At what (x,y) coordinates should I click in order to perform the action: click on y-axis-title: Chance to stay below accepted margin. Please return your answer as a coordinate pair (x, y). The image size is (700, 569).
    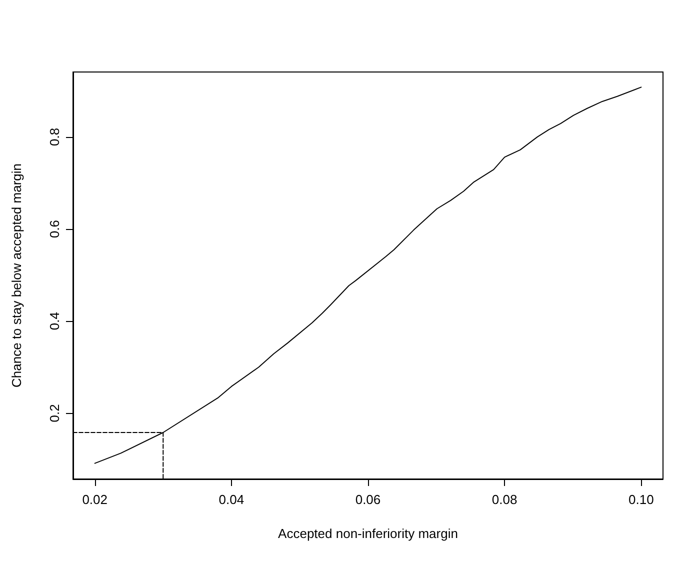
    Looking at the image, I should click on (16, 275).